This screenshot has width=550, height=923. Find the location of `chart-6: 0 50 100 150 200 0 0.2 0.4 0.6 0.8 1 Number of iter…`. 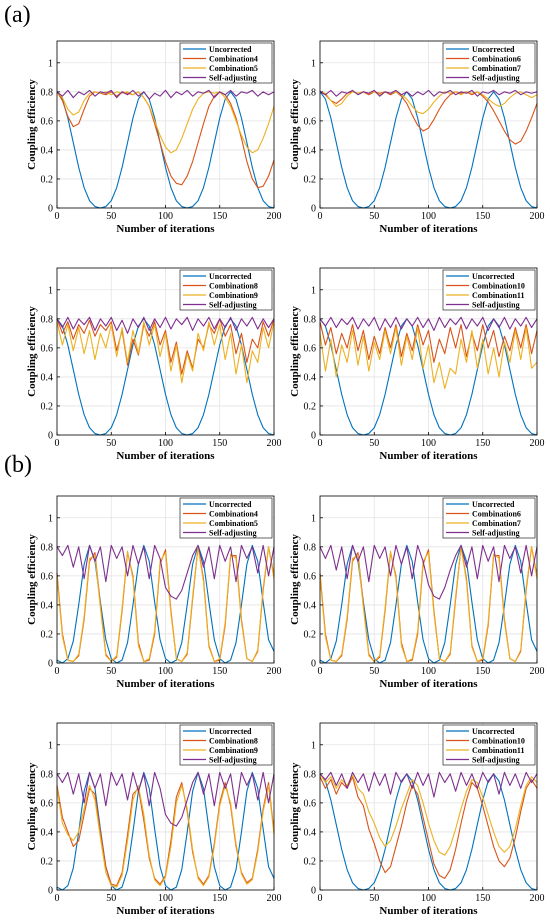

chart-6: 0 50 100 150 200 0 0.2 0.4 0.6 0.8 1 Number of iter… is located at coordinates (417, 592).